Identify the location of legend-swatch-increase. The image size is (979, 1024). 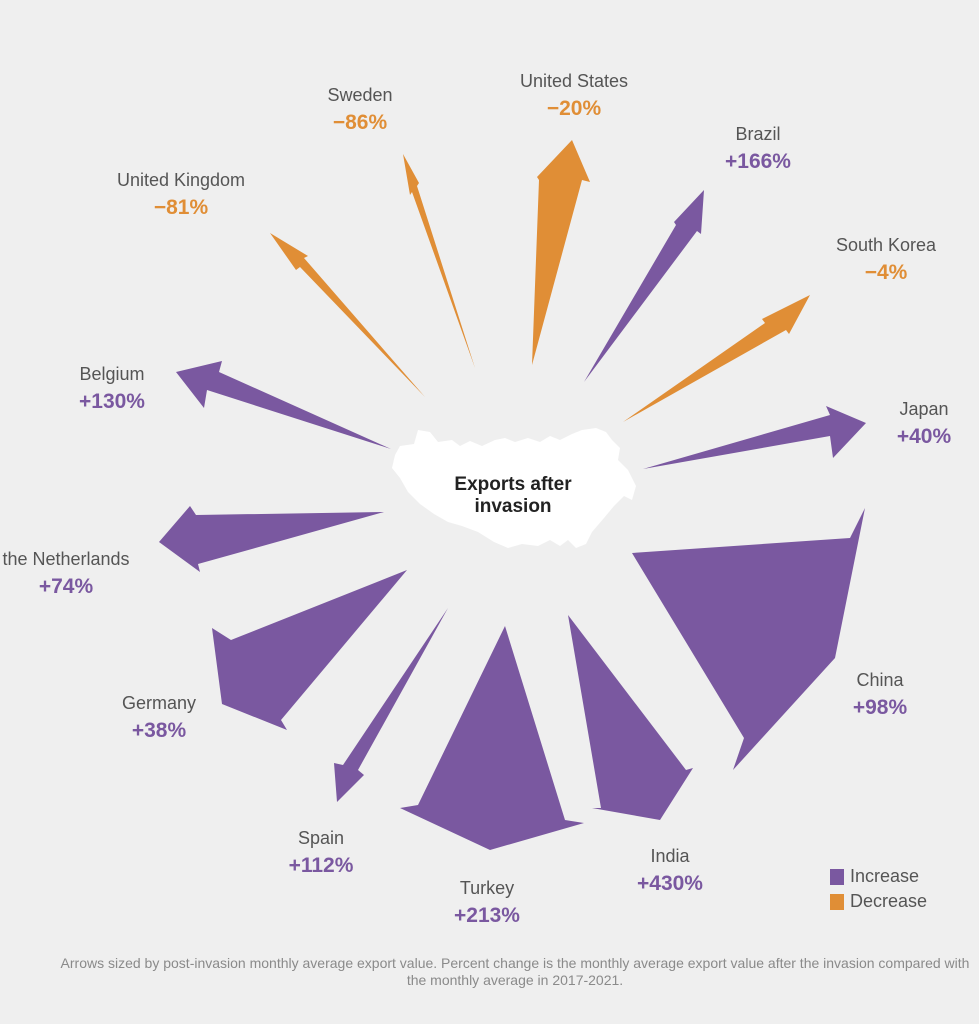
(837, 876).